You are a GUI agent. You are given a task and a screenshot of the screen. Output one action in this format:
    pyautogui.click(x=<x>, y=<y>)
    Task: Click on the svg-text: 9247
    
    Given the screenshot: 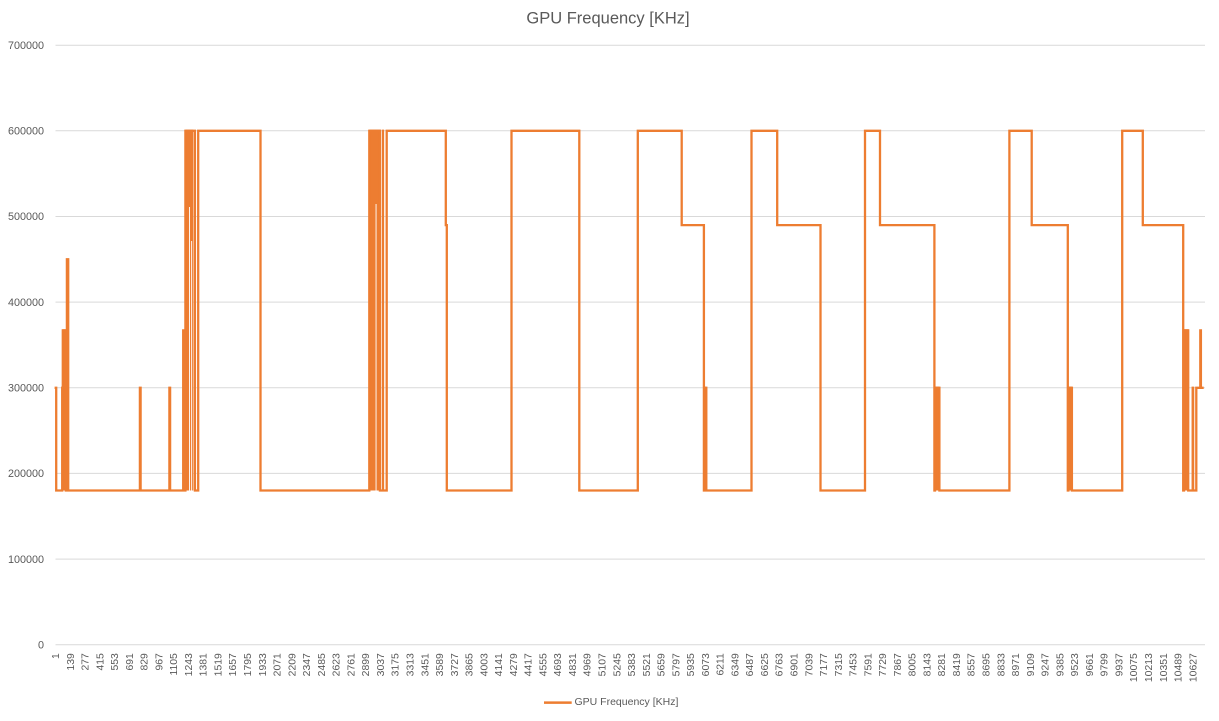 What is the action you would take?
    pyautogui.click(x=1046, y=664)
    